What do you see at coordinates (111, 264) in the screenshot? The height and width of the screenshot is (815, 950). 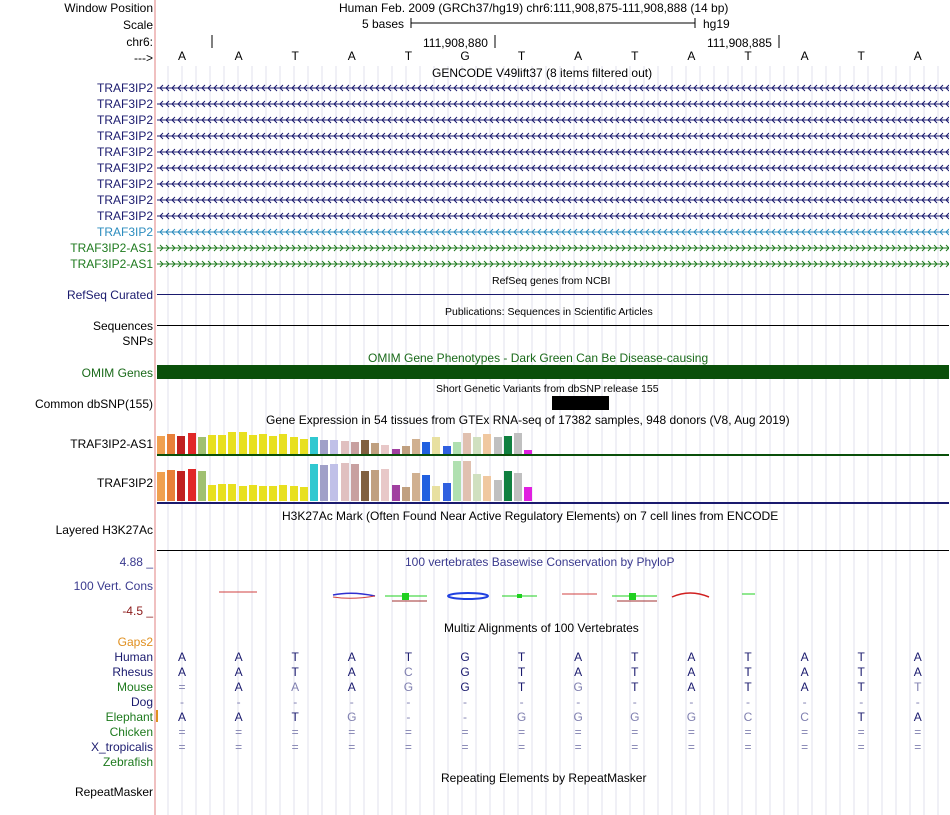 I see `gencode-gene-label: TRAF3IP2-AS1` at bounding box center [111, 264].